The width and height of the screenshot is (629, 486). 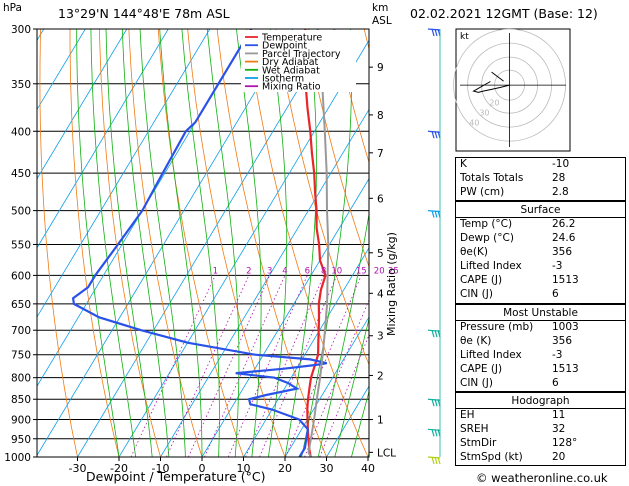 I want to click on hodograph-unit-label: kt, so click(x=464, y=37).